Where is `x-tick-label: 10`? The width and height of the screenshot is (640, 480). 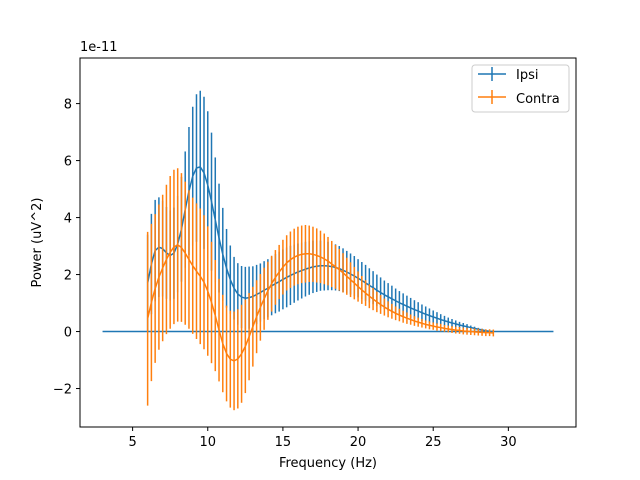
x-tick-label: 10 is located at coordinates (207, 442).